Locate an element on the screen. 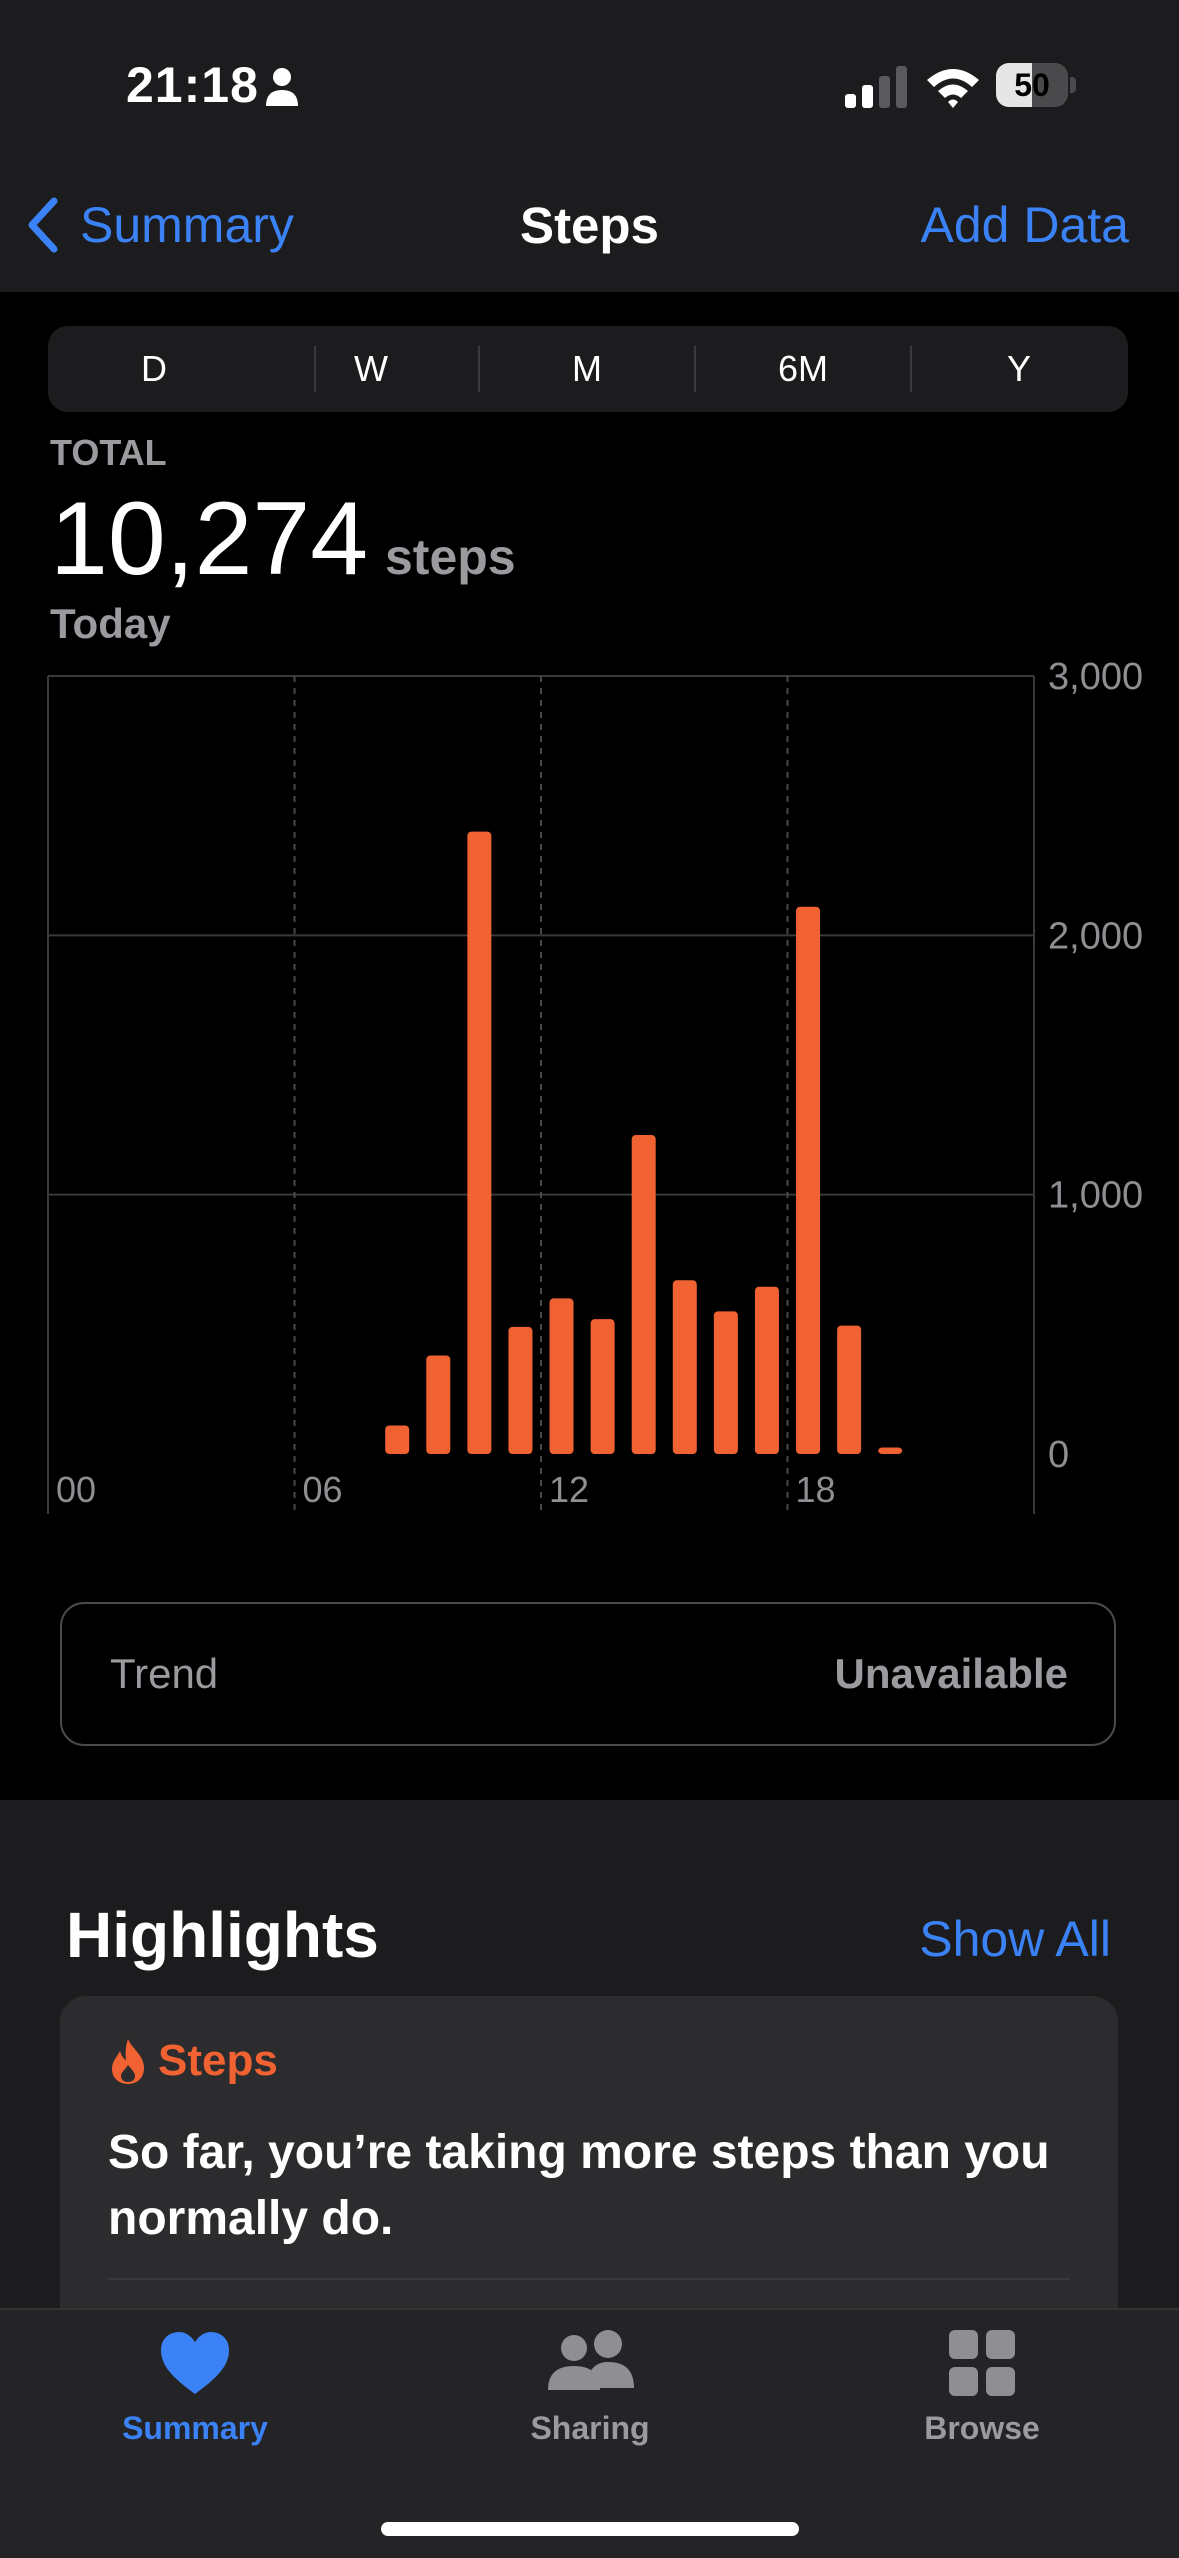  tab-browse: Browse is located at coordinates (982, 2388).